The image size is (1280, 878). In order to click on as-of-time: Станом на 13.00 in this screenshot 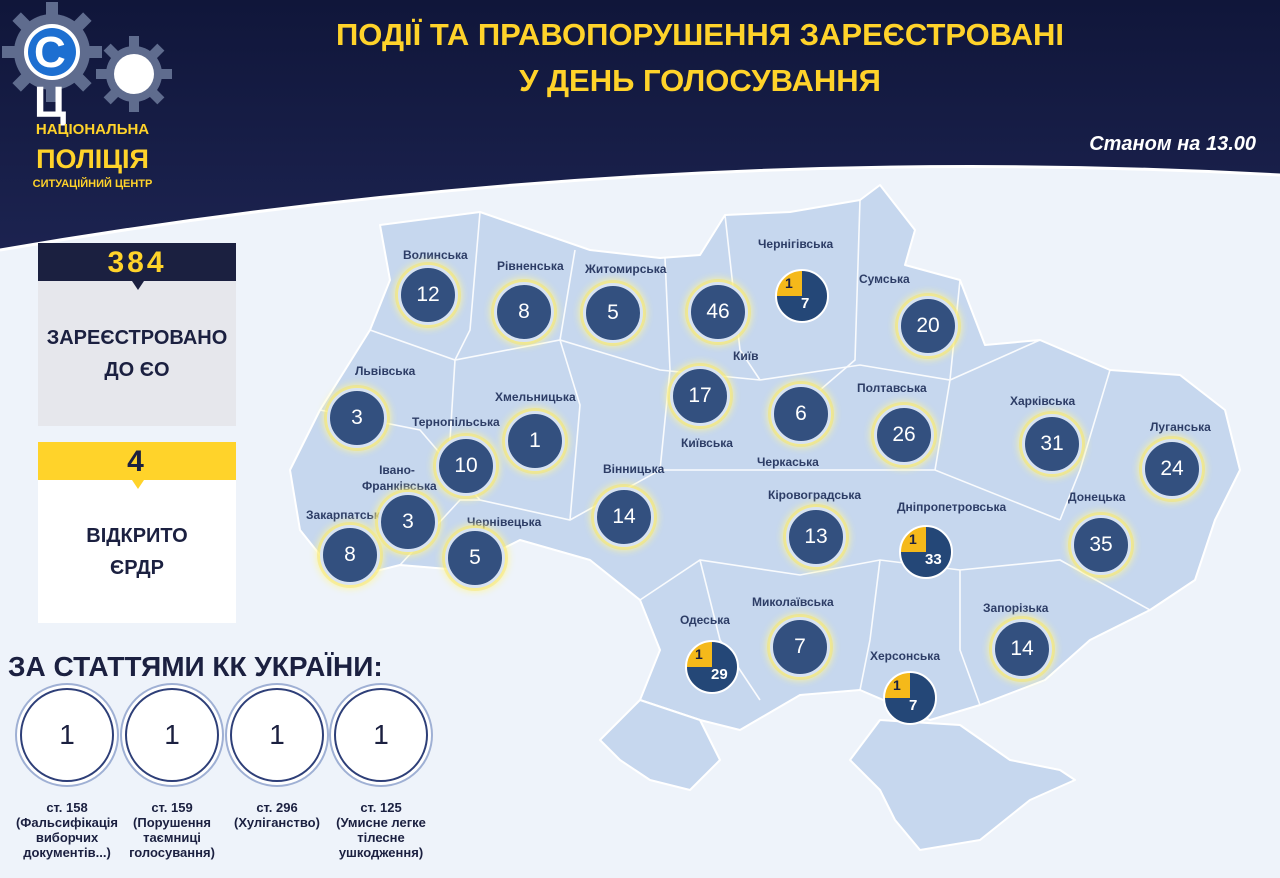, I will do `click(1172, 144)`.